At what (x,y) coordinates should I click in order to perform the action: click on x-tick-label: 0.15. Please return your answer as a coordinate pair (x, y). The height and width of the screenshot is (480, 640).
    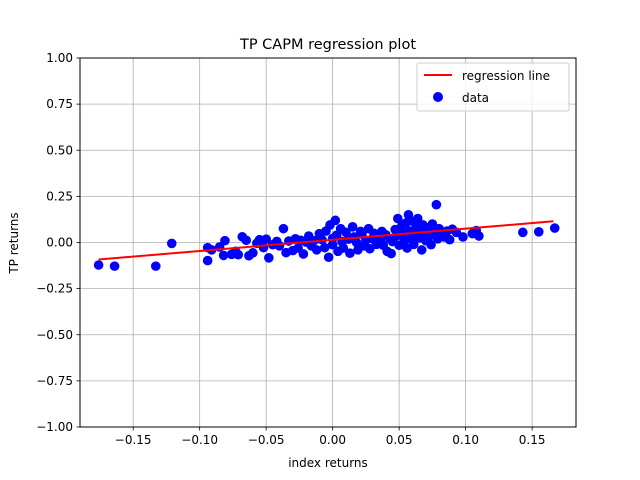
    Looking at the image, I should click on (532, 440).